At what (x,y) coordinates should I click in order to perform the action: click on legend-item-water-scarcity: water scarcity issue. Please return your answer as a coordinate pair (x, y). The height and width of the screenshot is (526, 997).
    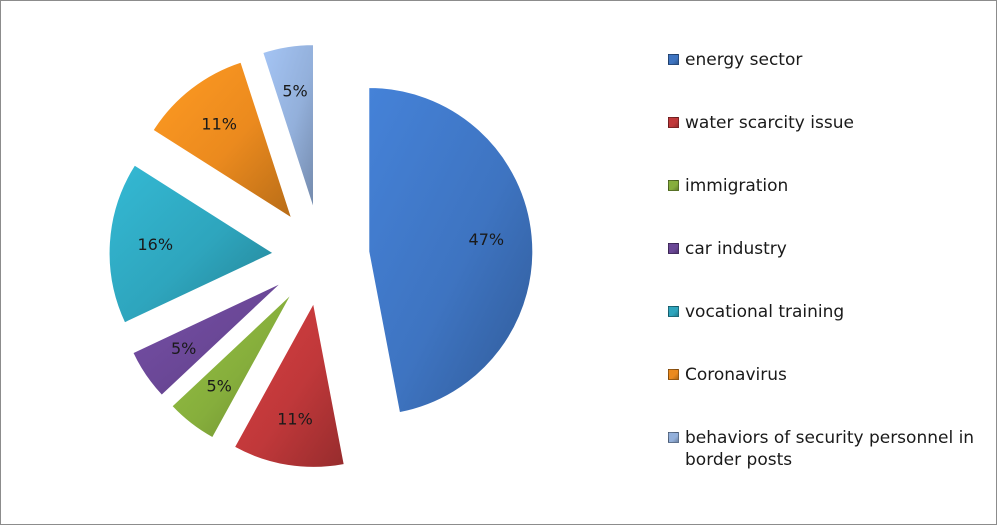
    Looking at the image, I should click on (828, 123).